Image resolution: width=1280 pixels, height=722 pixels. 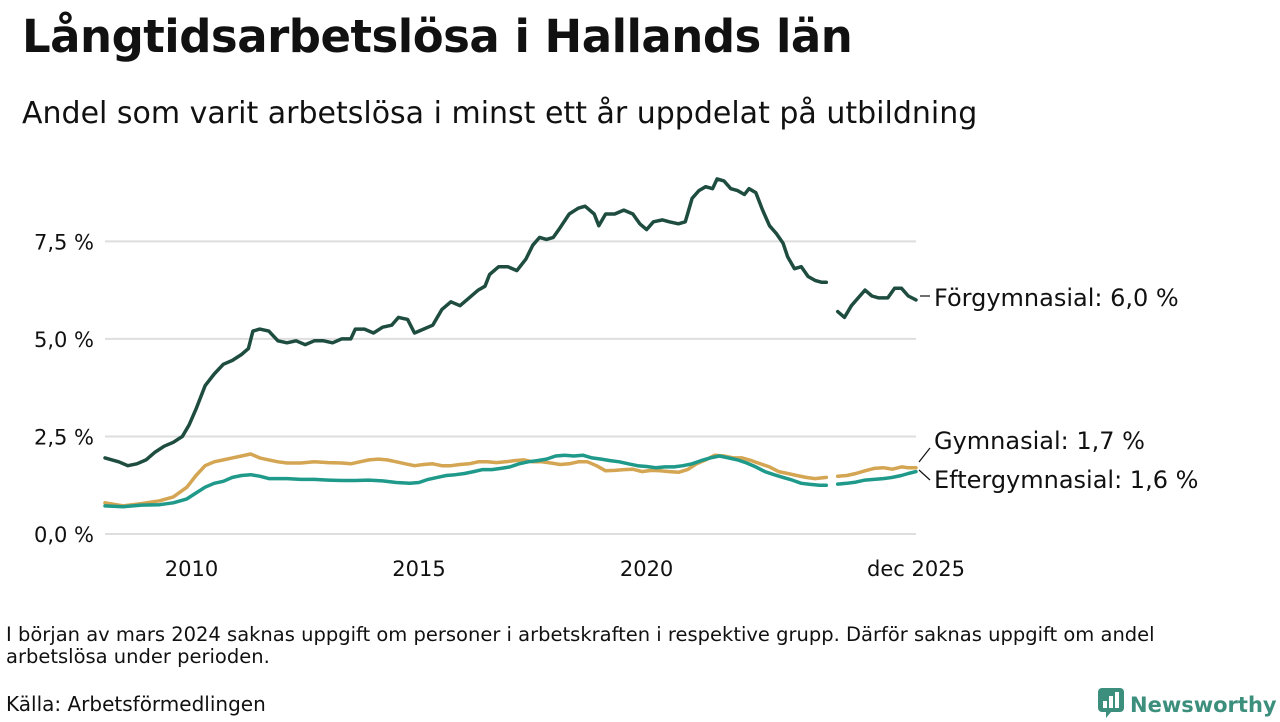 What do you see at coordinates (1039, 441) in the screenshot?
I see `series-end-label: Gymnasial: 1,7 %` at bounding box center [1039, 441].